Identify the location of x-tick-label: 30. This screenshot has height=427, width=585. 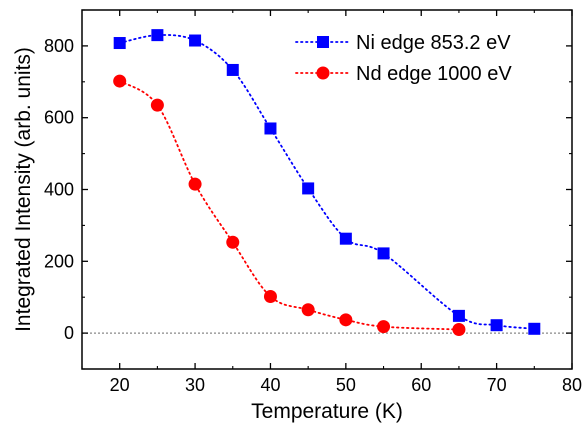
(195, 385).